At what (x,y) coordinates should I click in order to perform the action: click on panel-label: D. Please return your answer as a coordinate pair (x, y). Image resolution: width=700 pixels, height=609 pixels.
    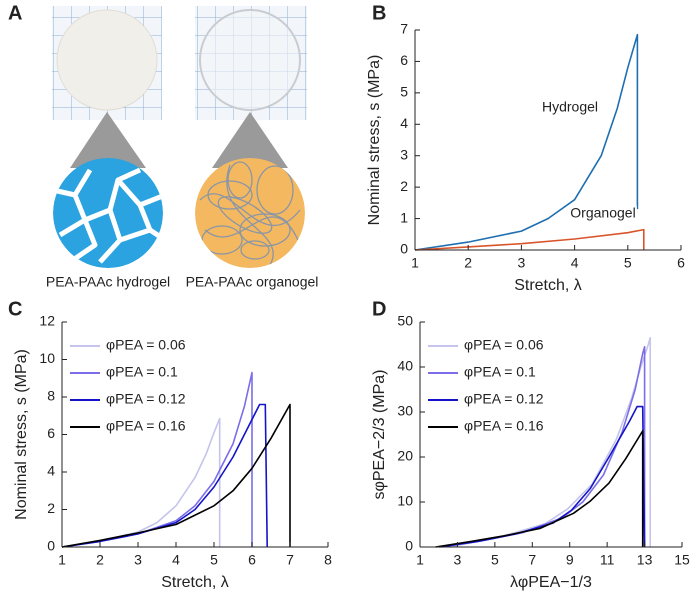
    Looking at the image, I should click on (379, 309).